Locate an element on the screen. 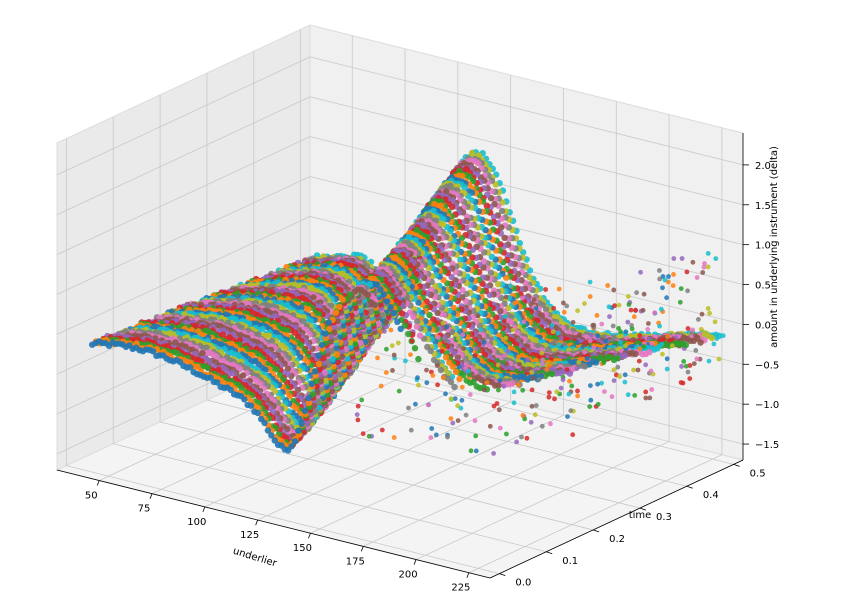 Image resolution: width=868 pixels, height=606 pixels. z-tick-label: 0.0 is located at coordinates (763, 325).